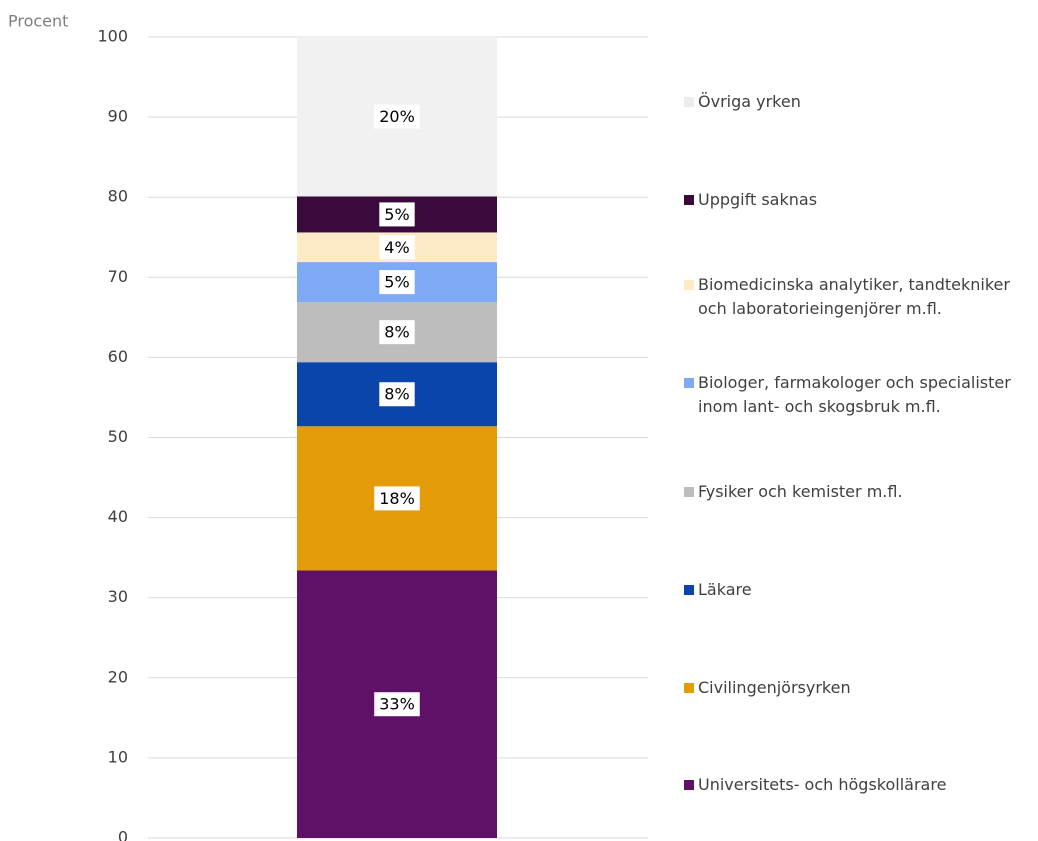 This screenshot has width=1038, height=841. I want to click on y-tick-label: 30, so click(118, 596).